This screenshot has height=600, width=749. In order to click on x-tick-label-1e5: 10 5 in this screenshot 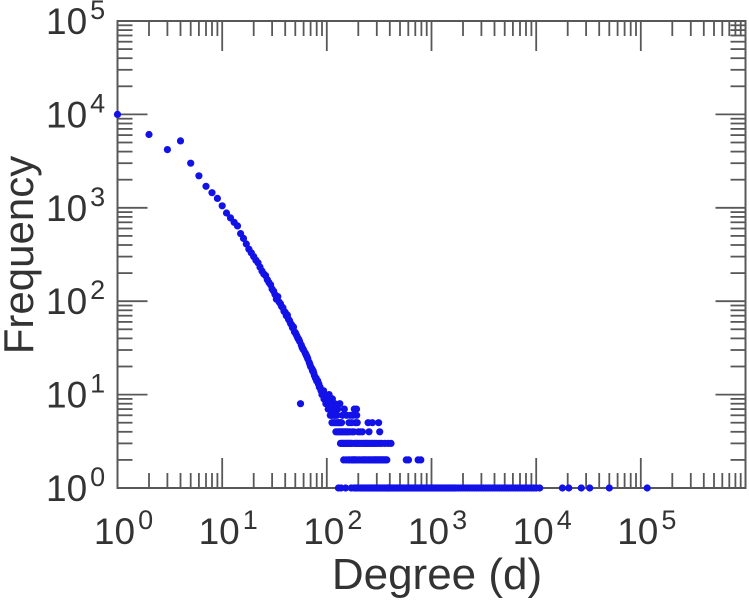, I will do `click(646, 528)`.